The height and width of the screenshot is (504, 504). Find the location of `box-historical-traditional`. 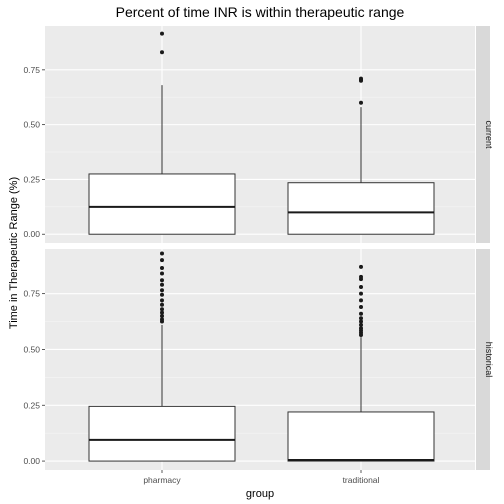

box-historical-traditional is located at coordinates (361, 363).